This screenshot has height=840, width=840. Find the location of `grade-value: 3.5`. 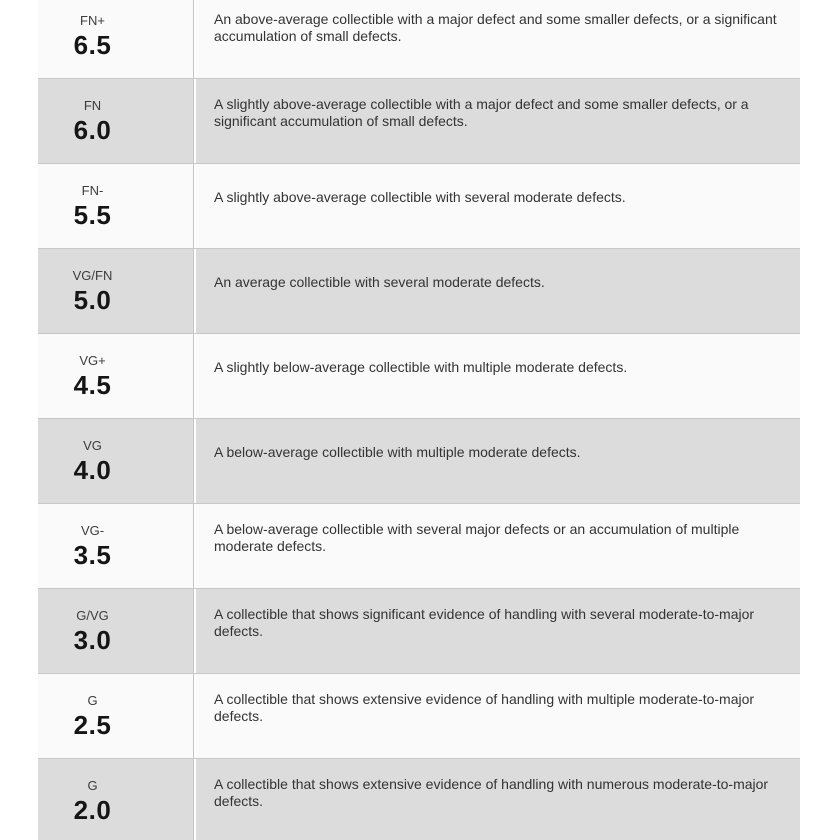

grade-value: 3.5 is located at coordinates (92, 554).